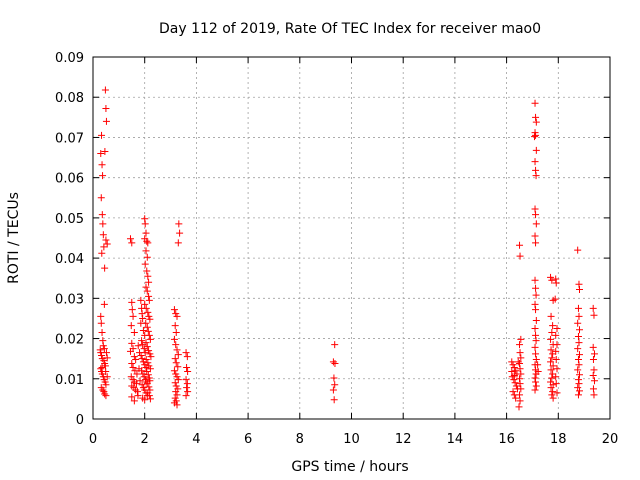  I want to click on y-tick-label: 0.07, so click(69, 138).